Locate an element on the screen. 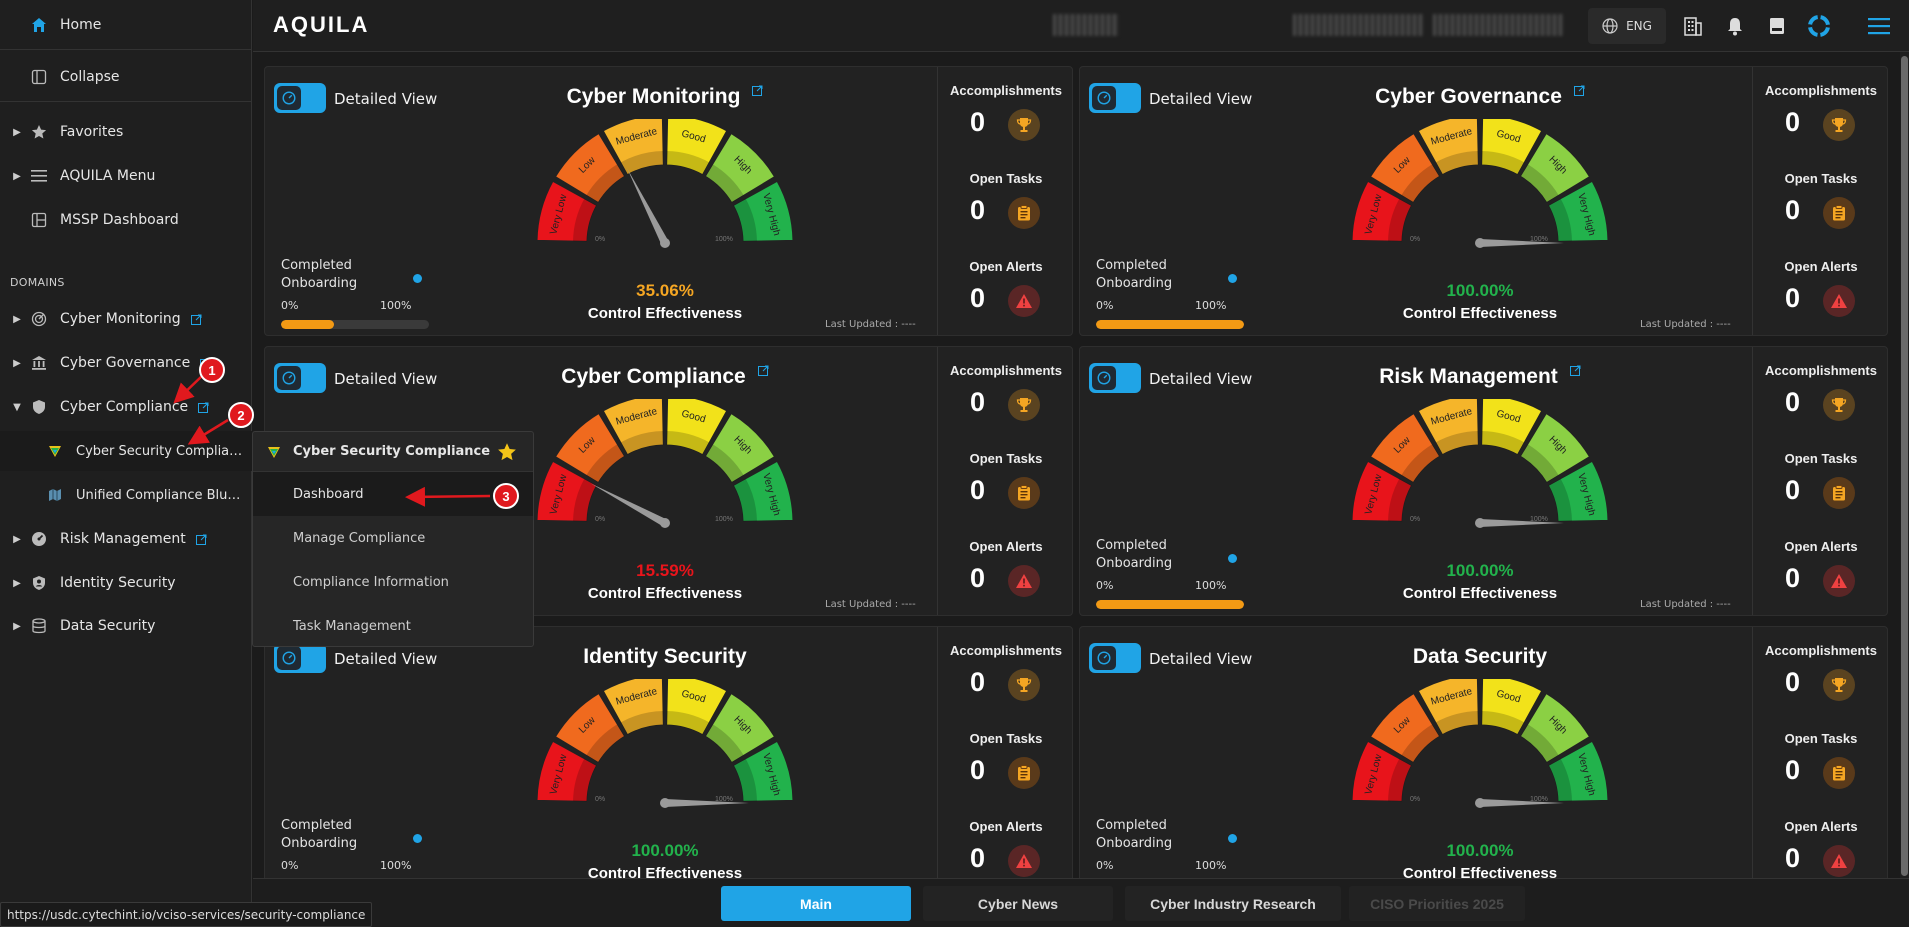 Image resolution: width=1909 pixels, height=927 pixels. sidebar-item-cyber-compliance: ▼ Cyber Compliance is located at coordinates (126, 407).